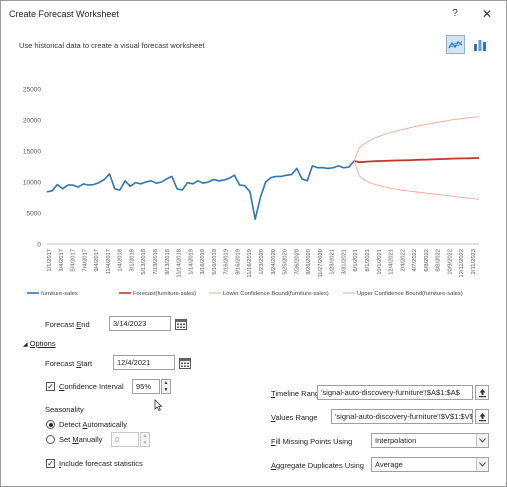  What do you see at coordinates (215, 262) in the screenshot?
I see `x-tick-label: 5/16/2019` at bounding box center [215, 262].